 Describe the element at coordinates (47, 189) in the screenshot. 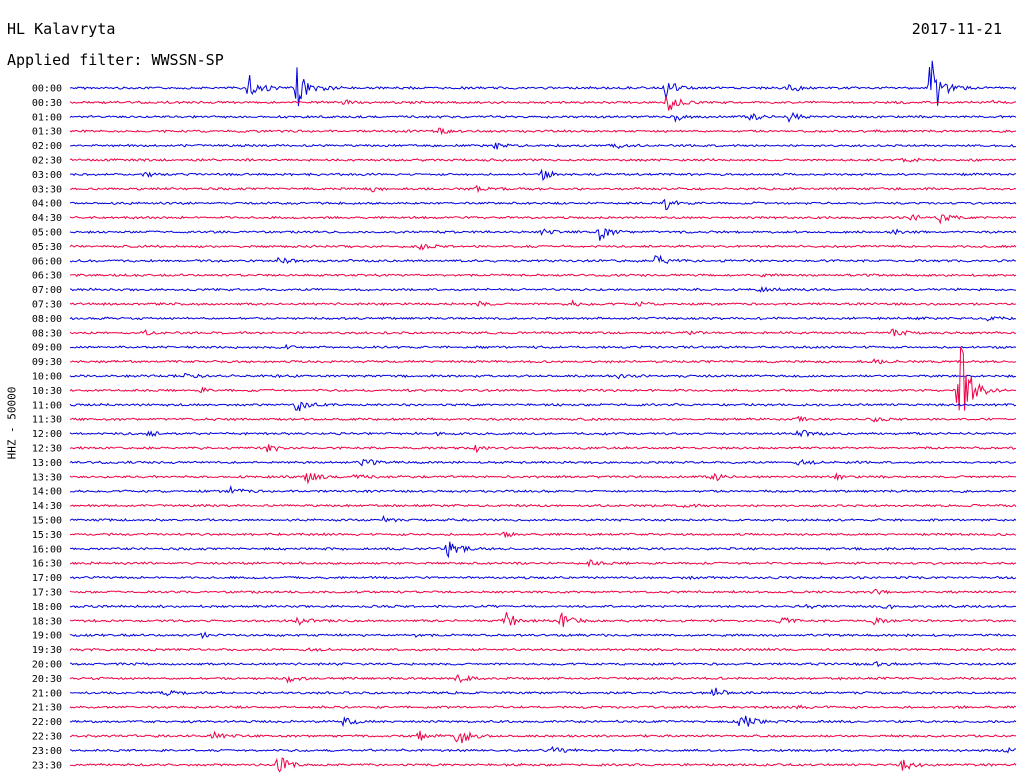

I see `tick-label: 03:30` at that location.